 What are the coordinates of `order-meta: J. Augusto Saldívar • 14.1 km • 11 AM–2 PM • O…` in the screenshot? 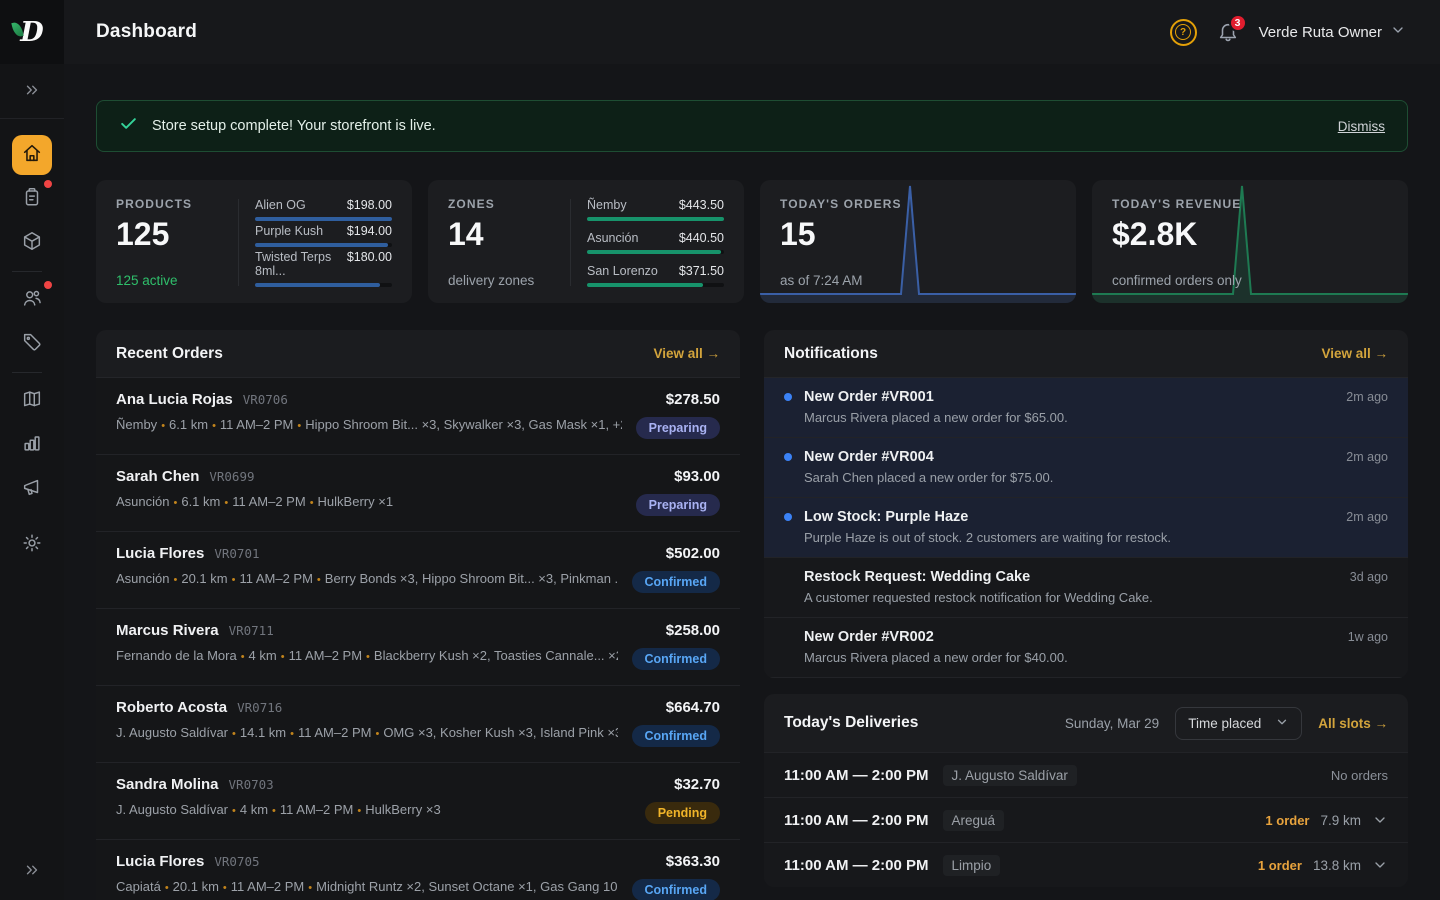 It's located at (367, 732).